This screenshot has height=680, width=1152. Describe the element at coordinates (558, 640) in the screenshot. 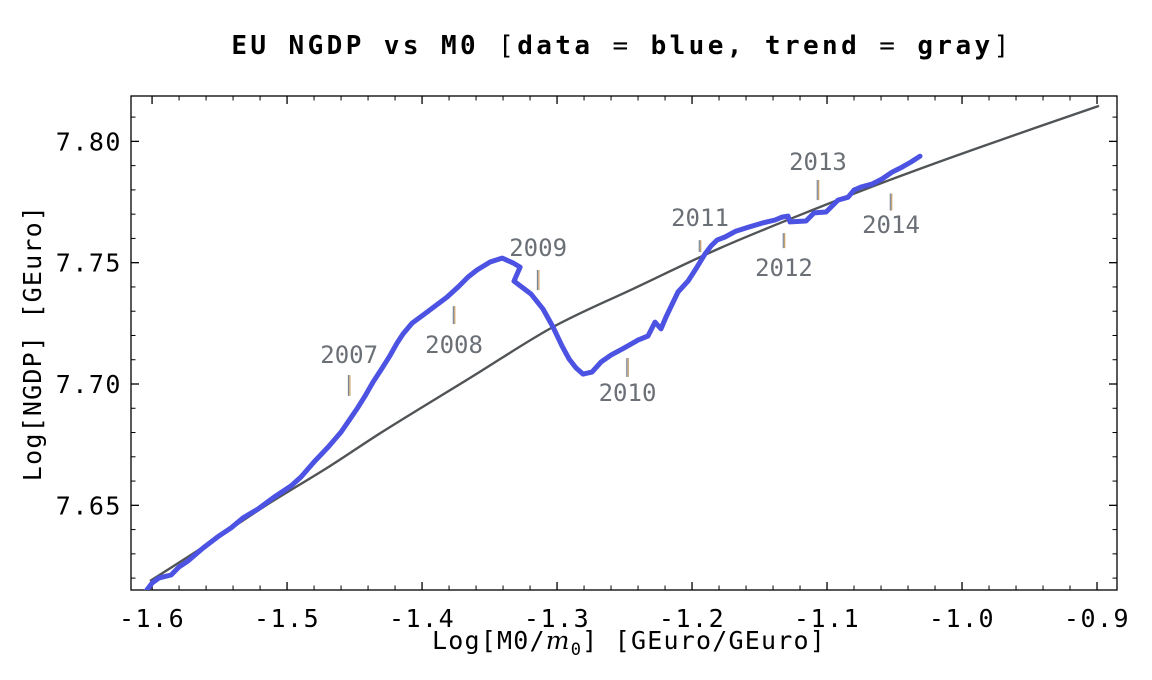

I see `x-axis-label-segment: m` at that location.